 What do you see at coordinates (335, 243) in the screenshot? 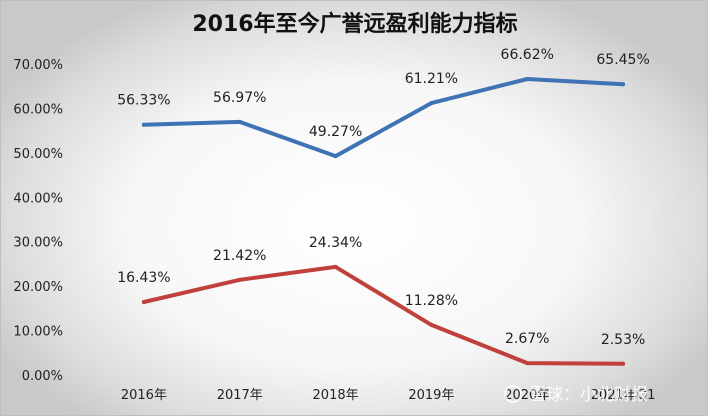
I see `data-label: 24.34%` at bounding box center [335, 243].